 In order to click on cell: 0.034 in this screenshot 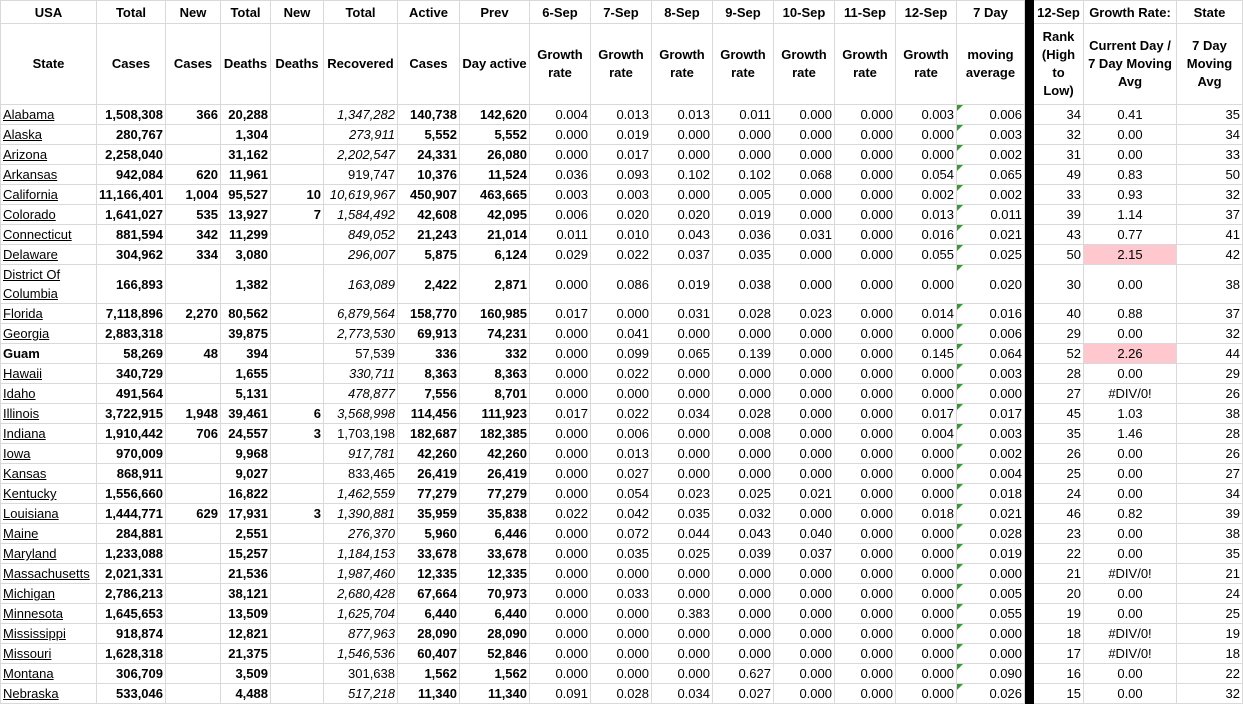, I will do `click(682, 693)`.